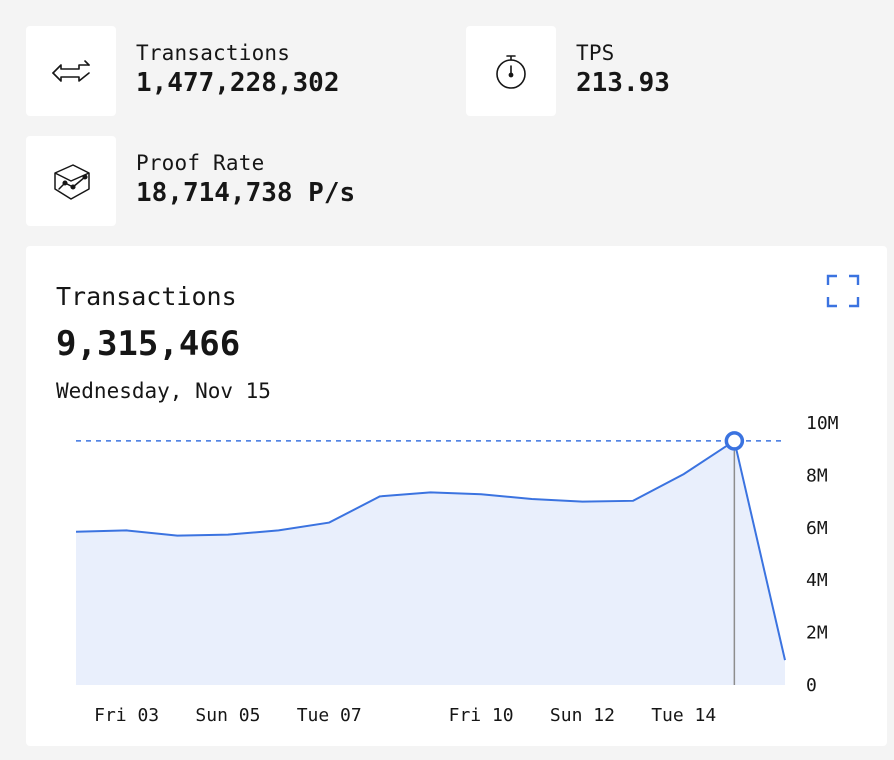 The height and width of the screenshot is (760, 894). What do you see at coordinates (817, 475) in the screenshot?
I see `y-tick-label: 8M` at bounding box center [817, 475].